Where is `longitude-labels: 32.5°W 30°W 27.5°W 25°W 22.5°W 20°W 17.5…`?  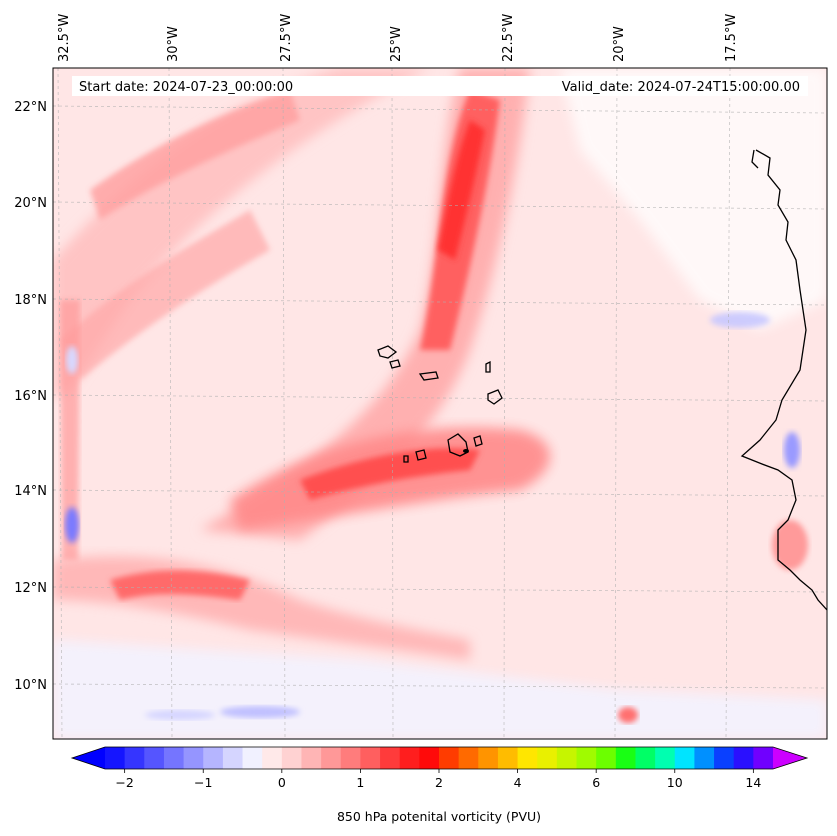 longitude-labels: 32.5°W 30°W 27.5°W 25°W 22.5°W 20°W 17.5… is located at coordinates (398, 38).